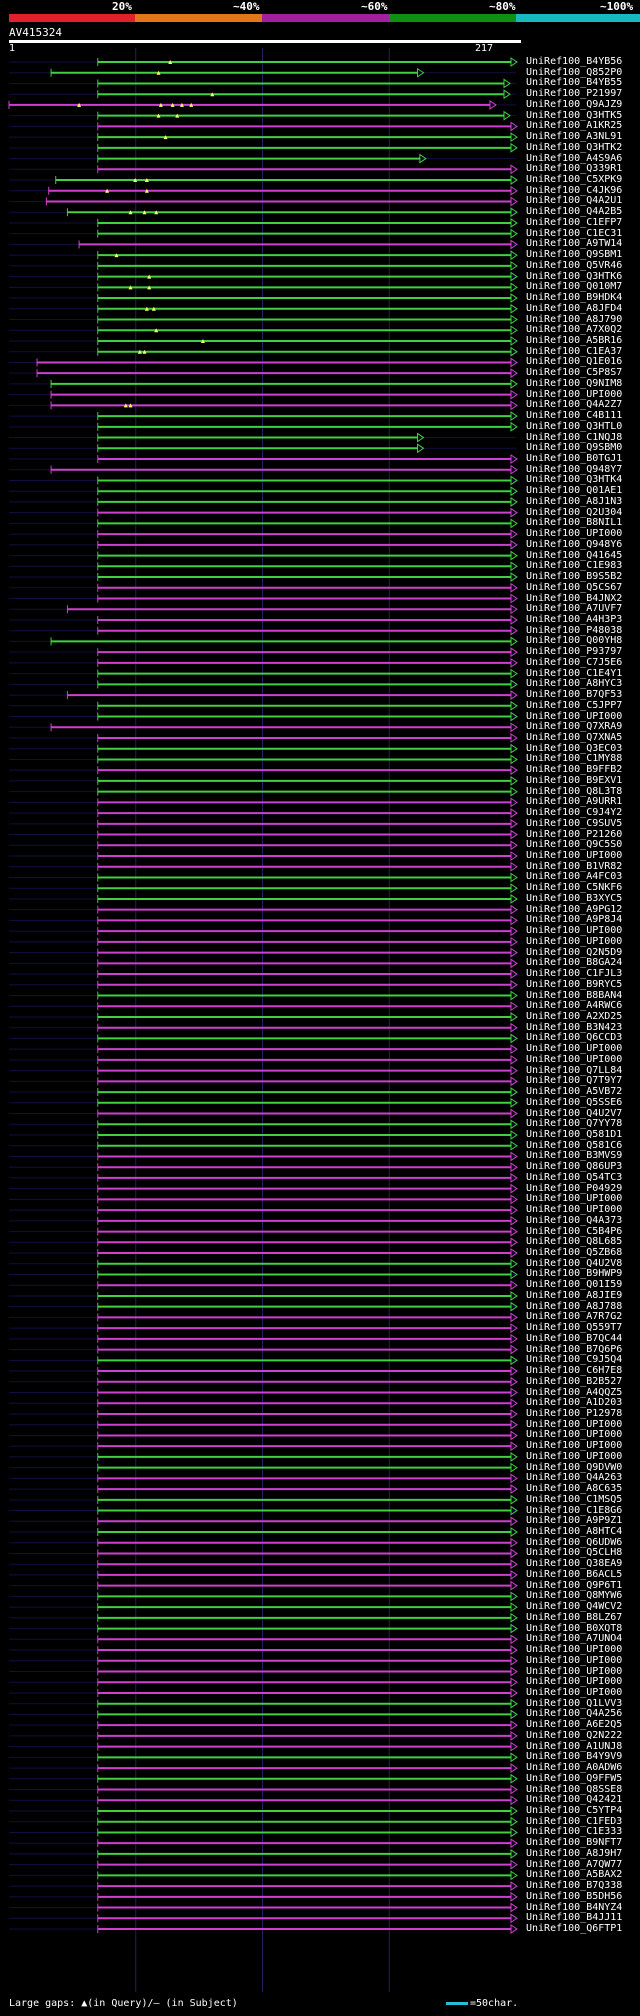  Describe the element at coordinates (574, 222) in the screenshot. I see `hit-id-link: UniRef100_C1EFP7` at that location.